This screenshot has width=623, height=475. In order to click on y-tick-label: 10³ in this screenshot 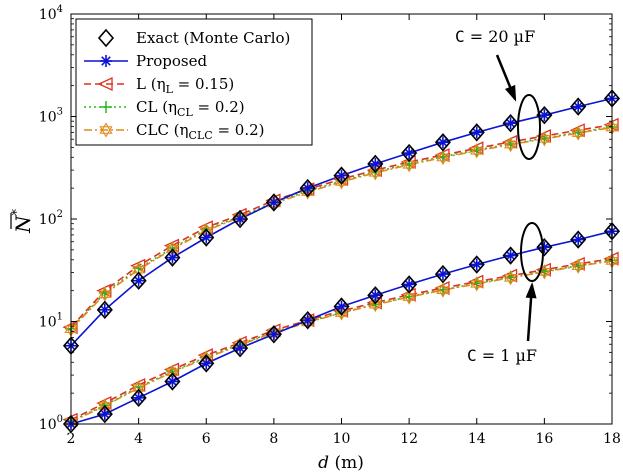, I will do `click(51, 116)`.